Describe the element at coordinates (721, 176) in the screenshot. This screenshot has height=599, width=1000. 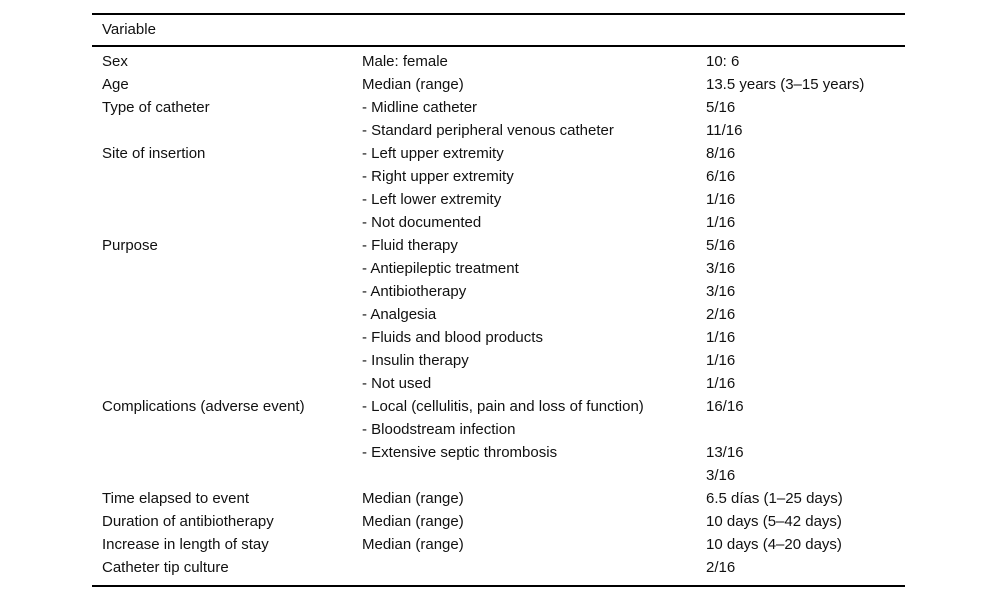
I see `cell-value: 6/16` at that location.